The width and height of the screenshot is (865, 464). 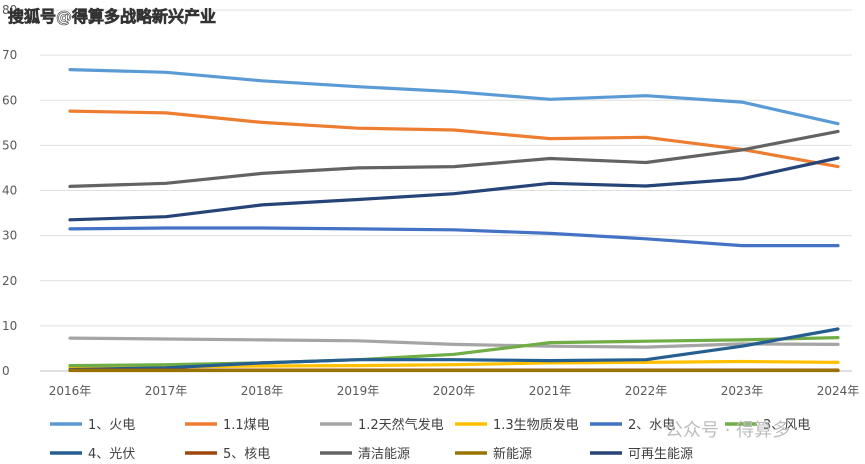 What do you see at coordinates (786, 425) in the screenshot?
I see `legend-label: 3、风电` at bounding box center [786, 425].